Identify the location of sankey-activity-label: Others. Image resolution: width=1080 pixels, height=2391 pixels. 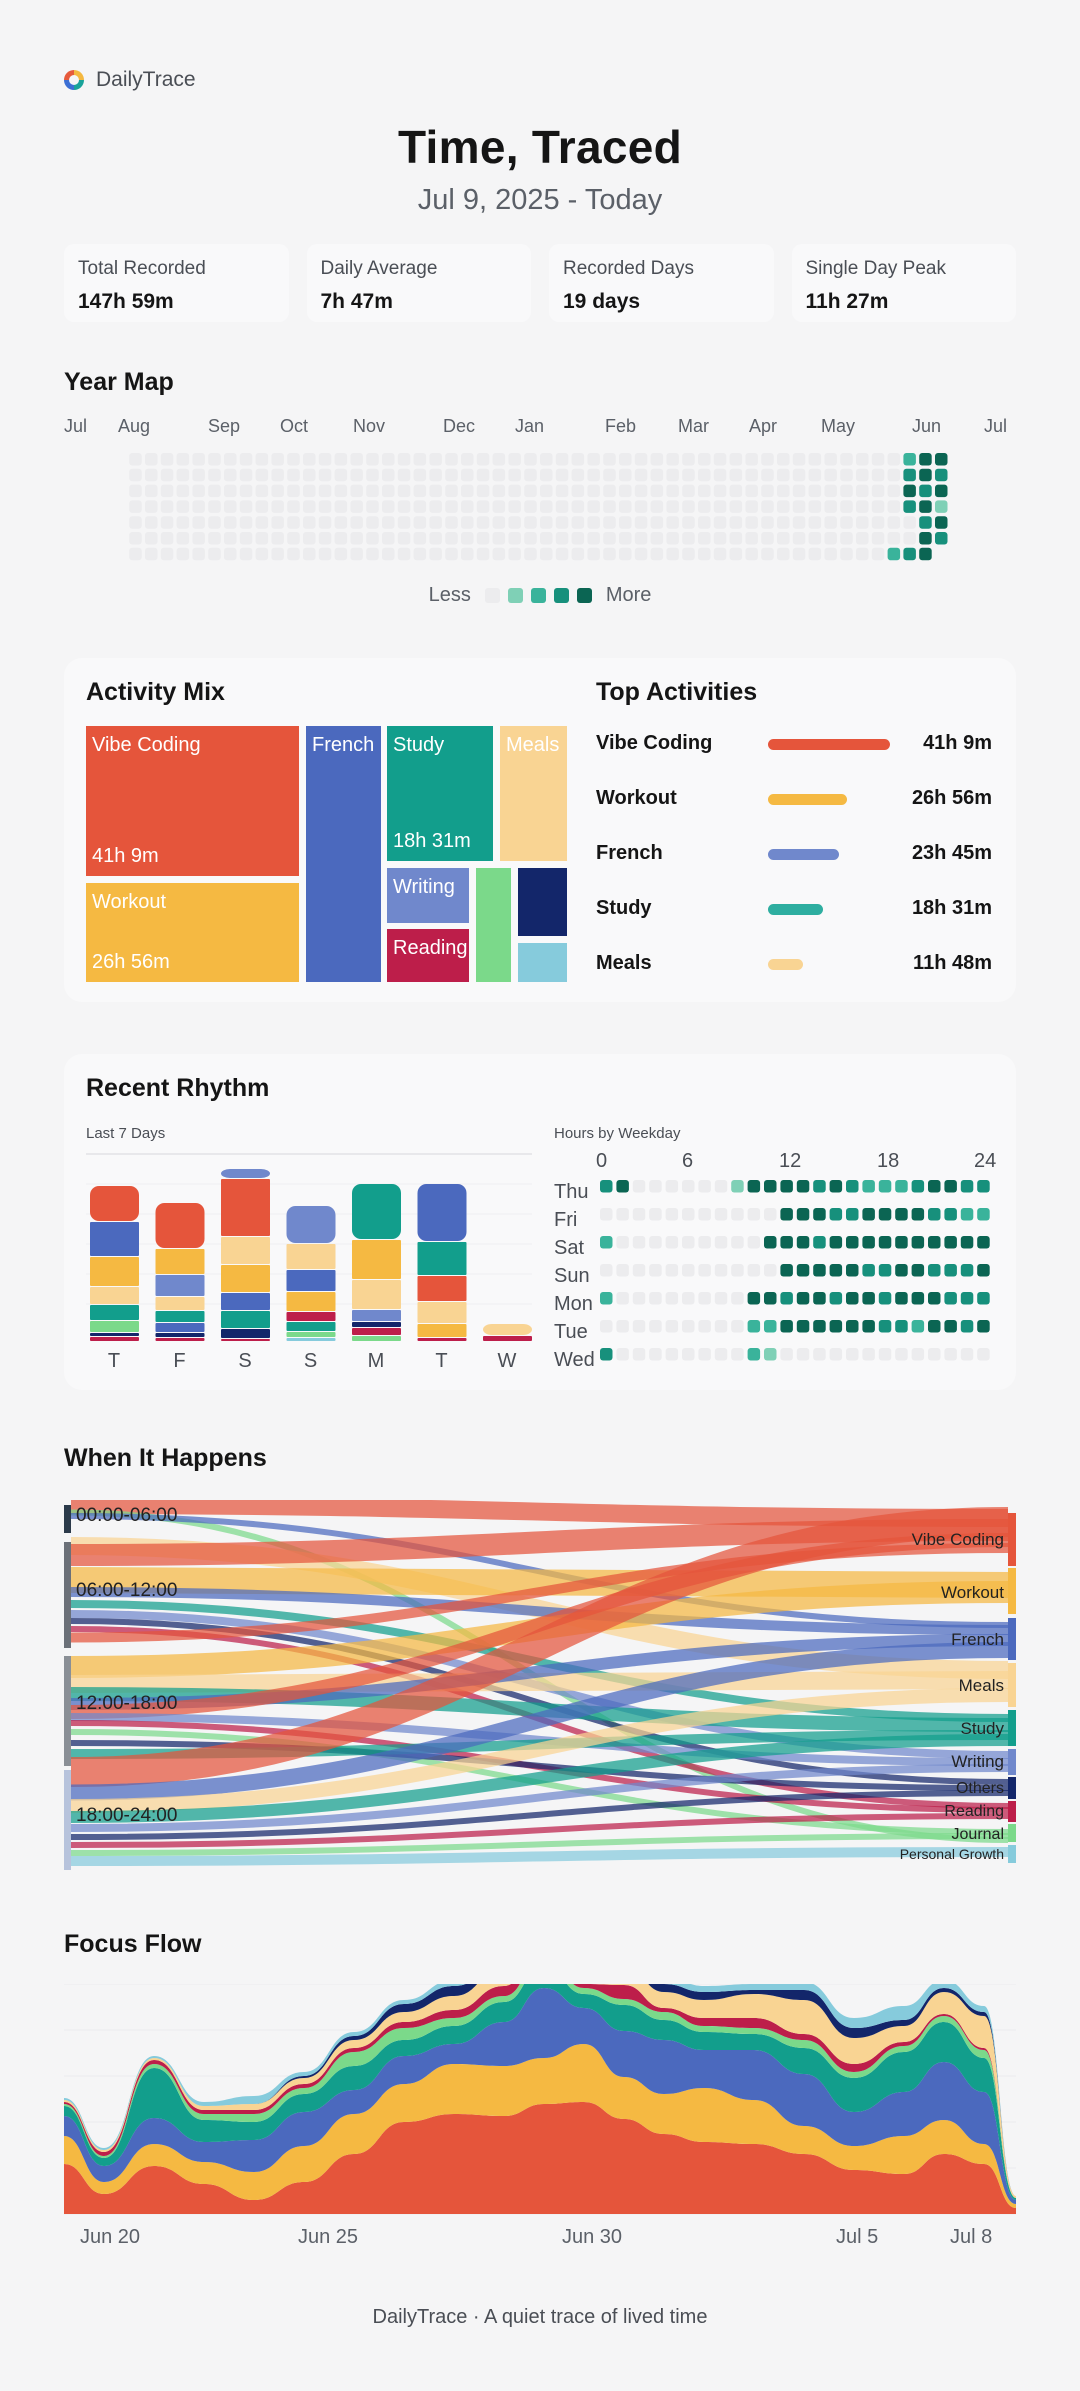
(979, 1788).